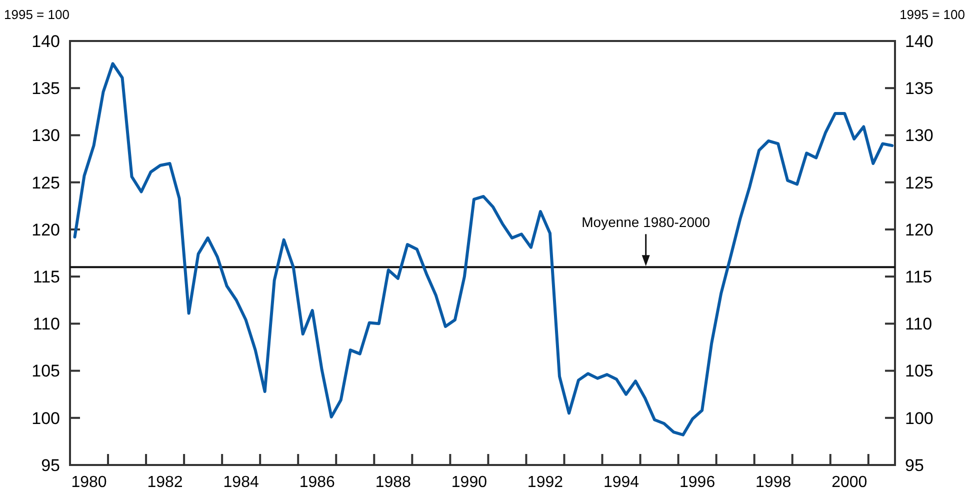 This screenshot has width=969, height=497. Describe the element at coordinates (46, 277) in the screenshot. I see `y-tick-label: 115` at that location.